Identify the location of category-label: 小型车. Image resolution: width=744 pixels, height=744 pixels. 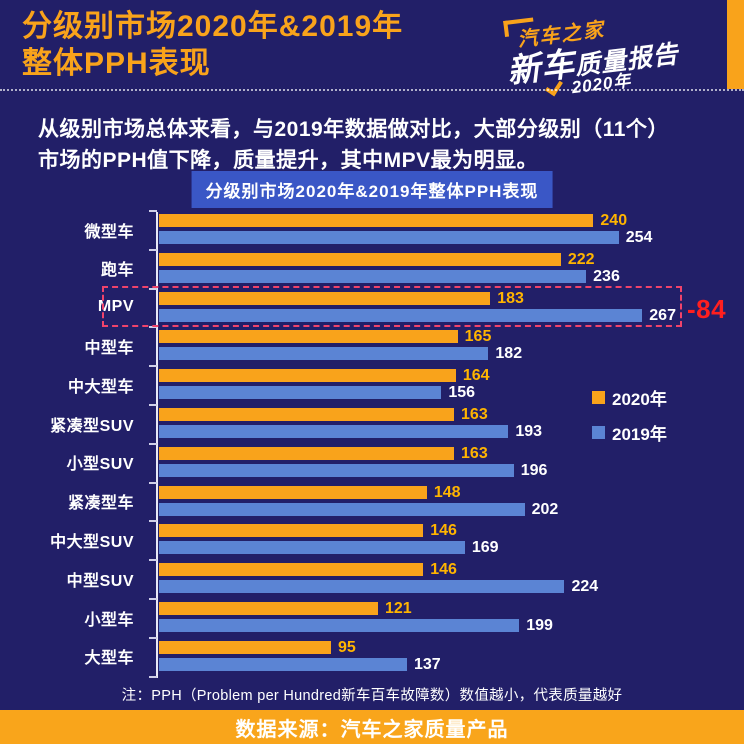
(109, 620).